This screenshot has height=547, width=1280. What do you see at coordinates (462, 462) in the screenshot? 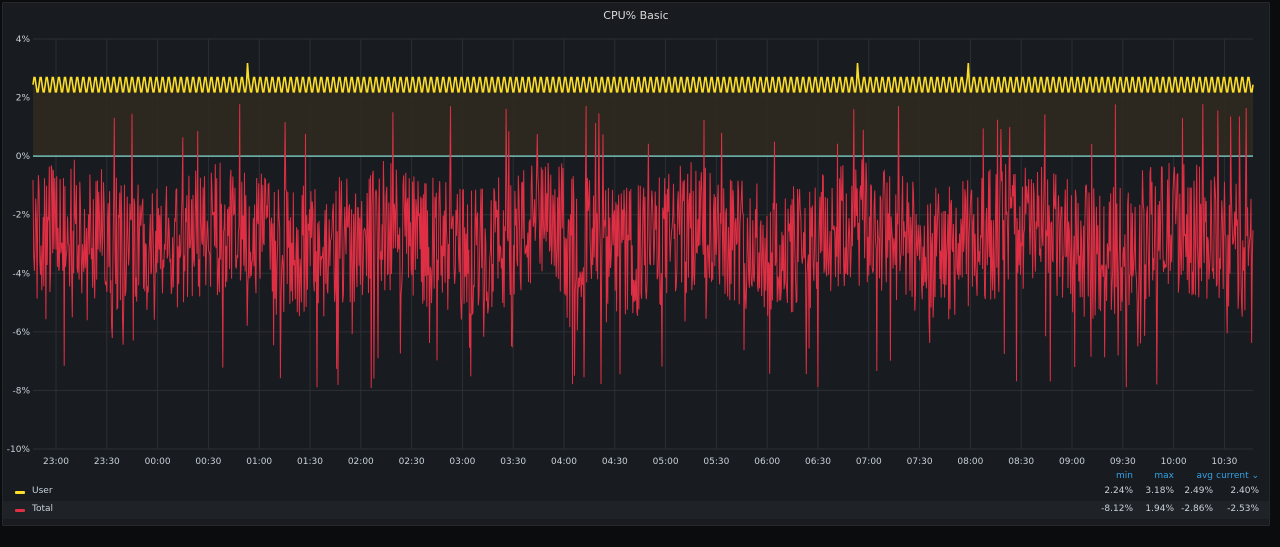
I see `x-tick-label: 03:00` at bounding box center [462, 462].